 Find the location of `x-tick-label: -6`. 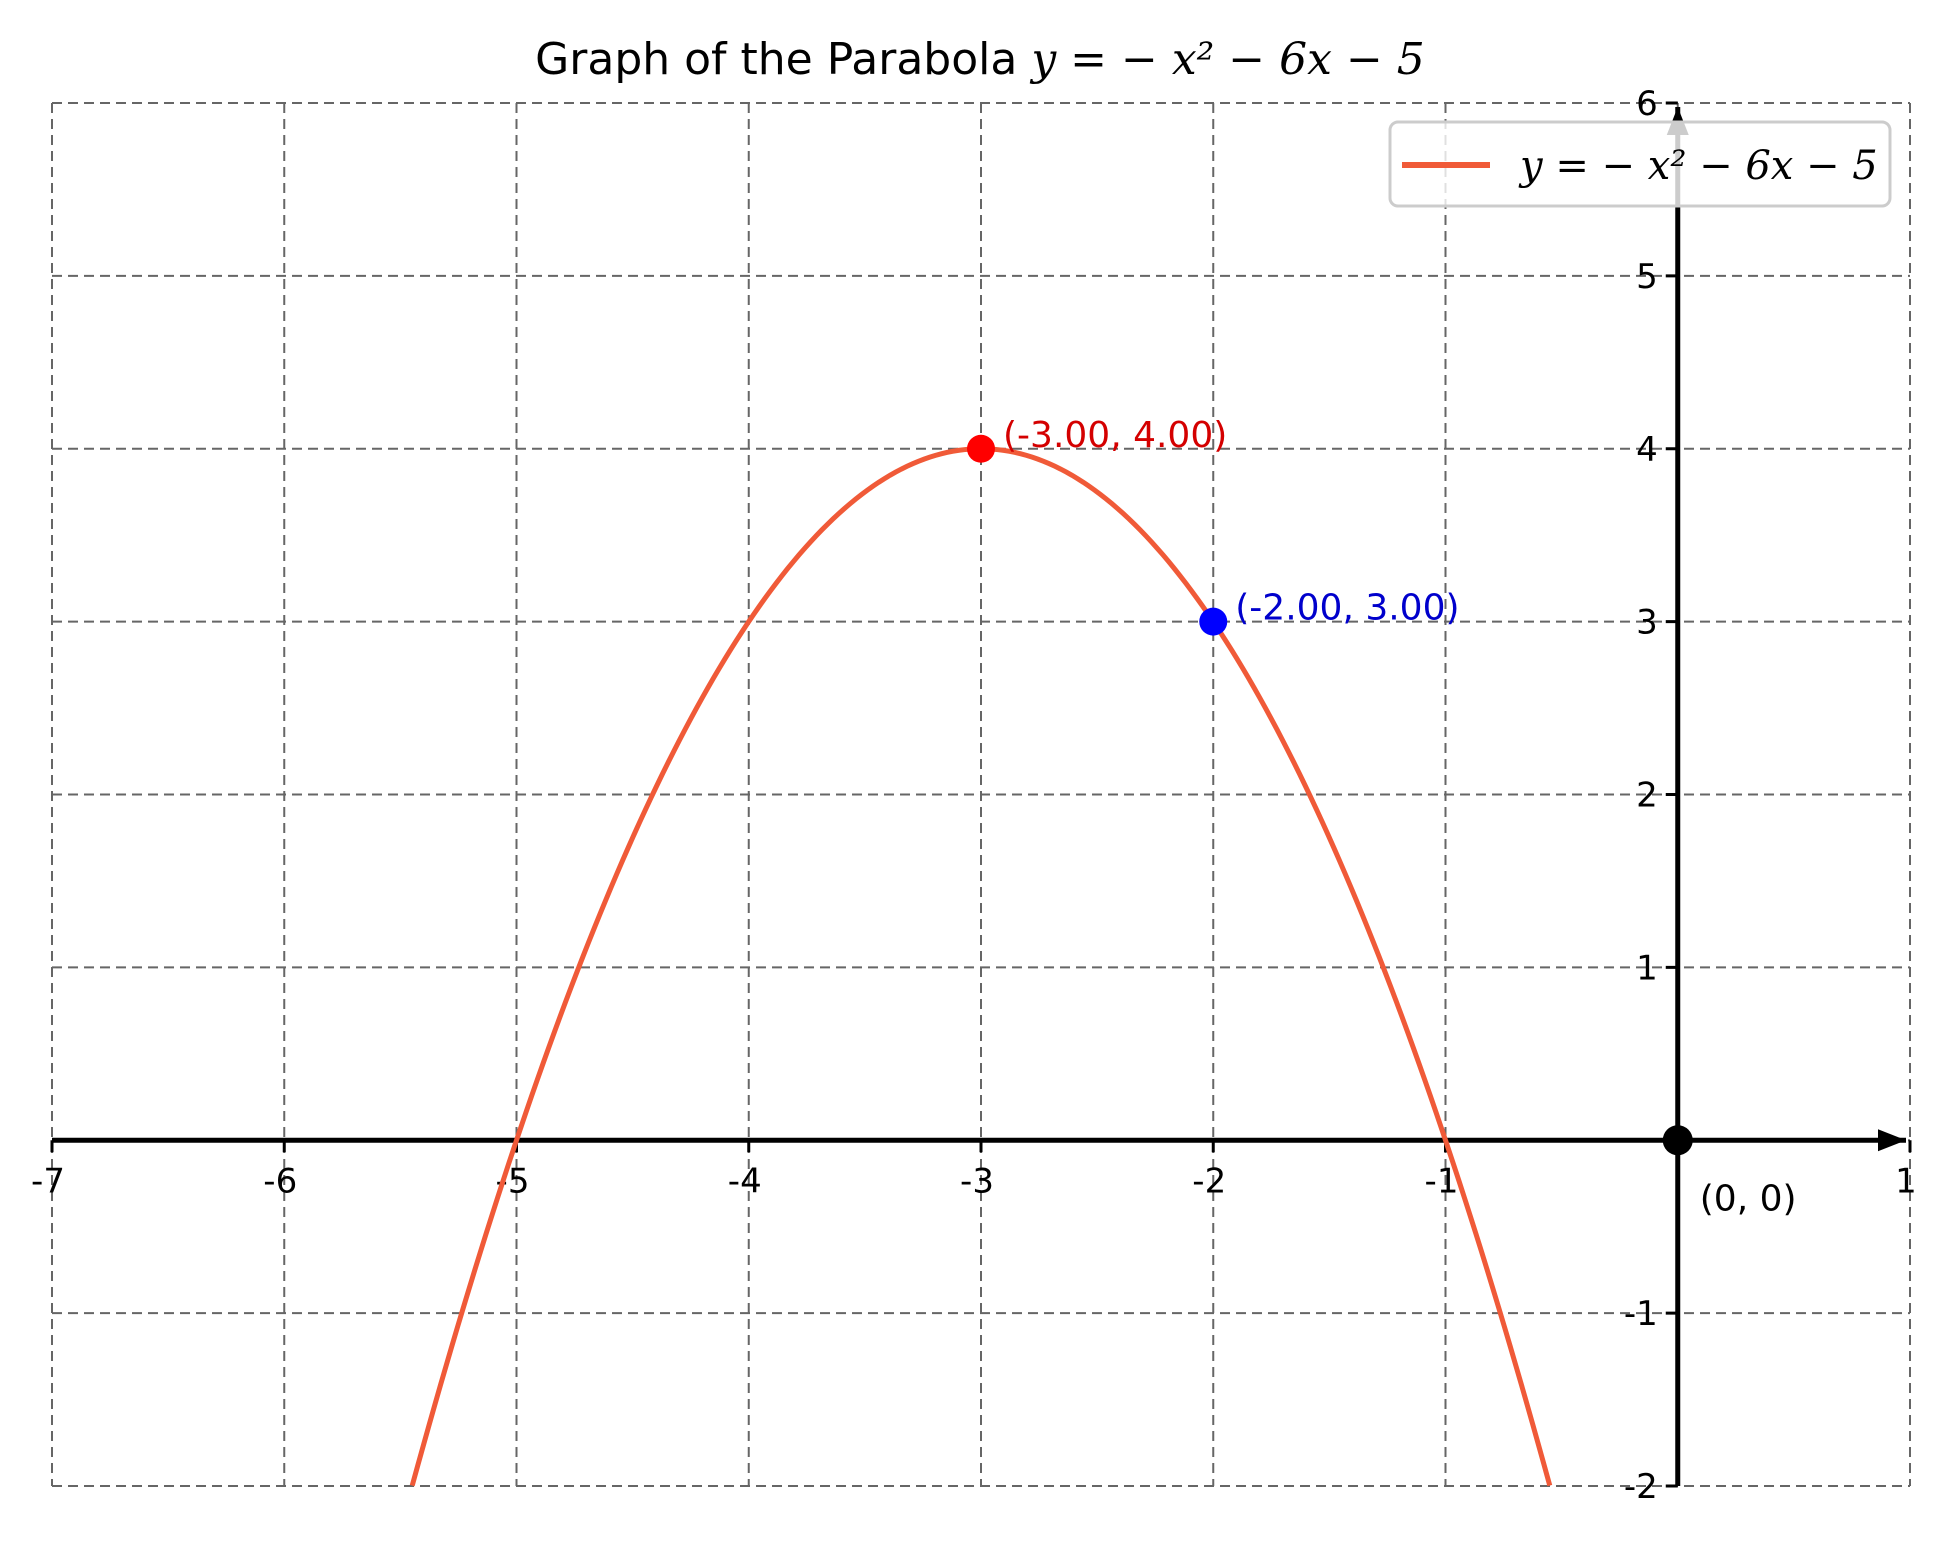

x-tick-label: -6 is located at coordinates (280, 1181).